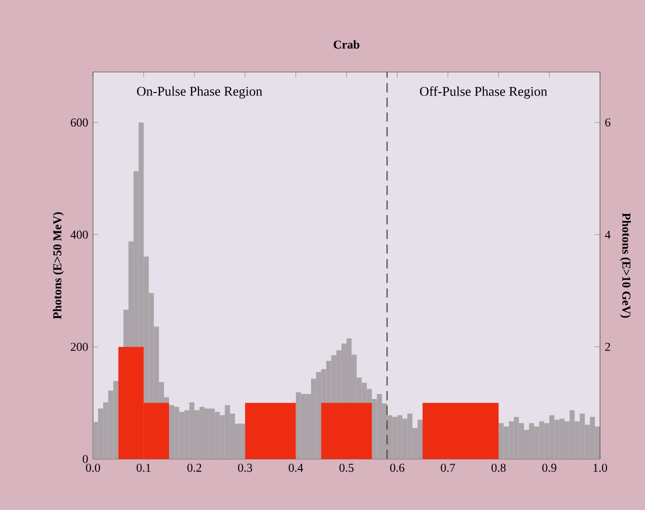 This screenshot has height=510, width=645. Describe the element at coordinates (143, 468) in the screenshot. I see `x-tick-label: 0.1` at that location.